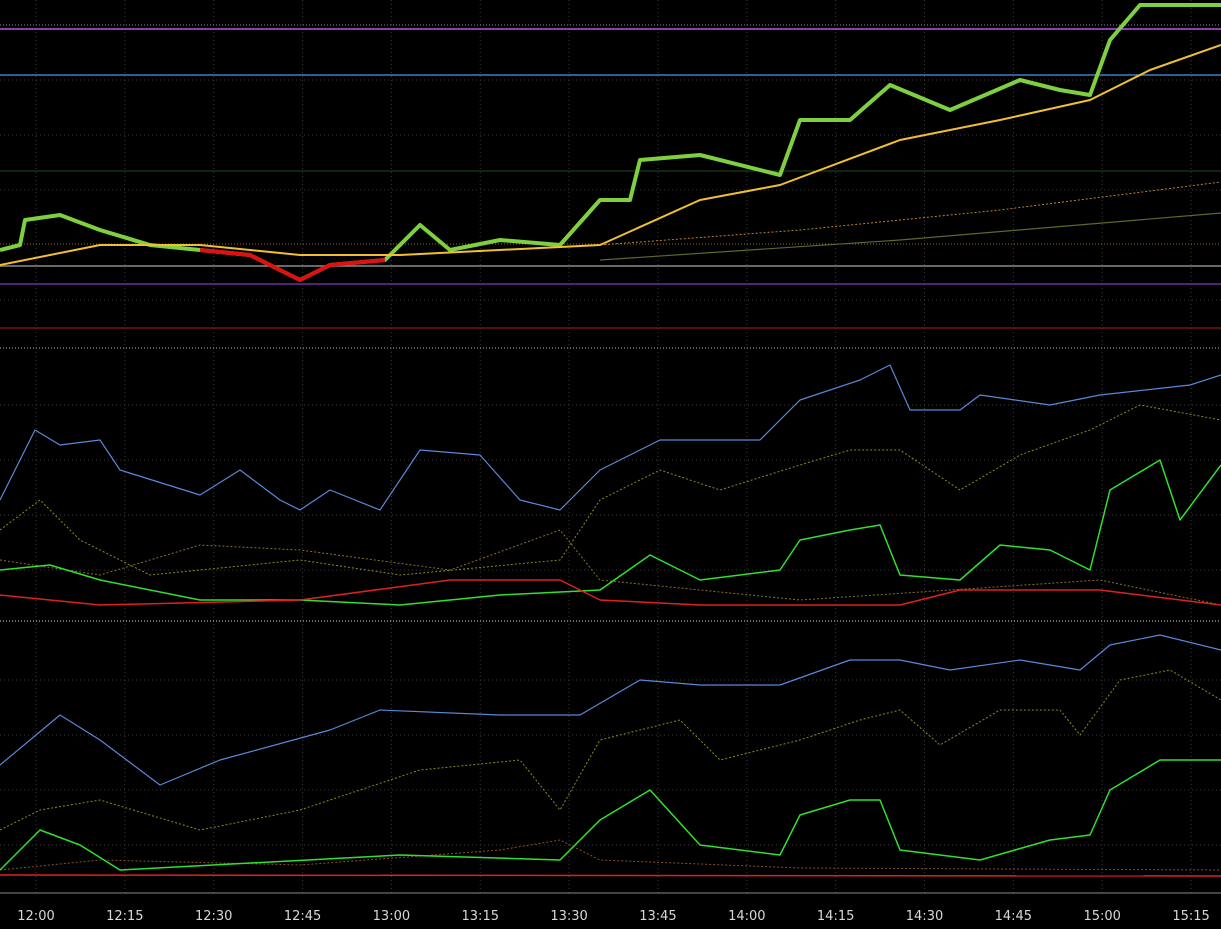  What do you see at coordinates (924, 916) in the screenshot?
I see `time-label: 14:30` at bounding box center [924, 916].